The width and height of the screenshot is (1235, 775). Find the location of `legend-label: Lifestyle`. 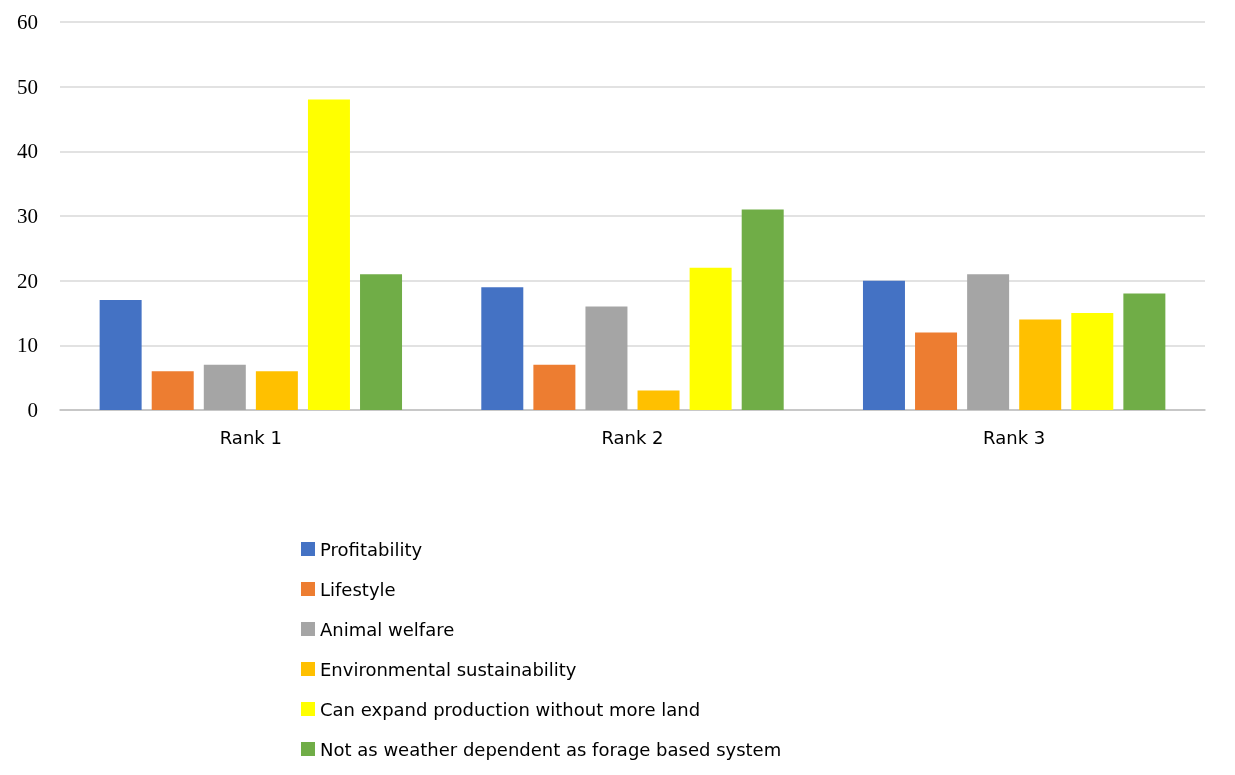

legend-label: Lifestyle is located at coordinates (358, 589).